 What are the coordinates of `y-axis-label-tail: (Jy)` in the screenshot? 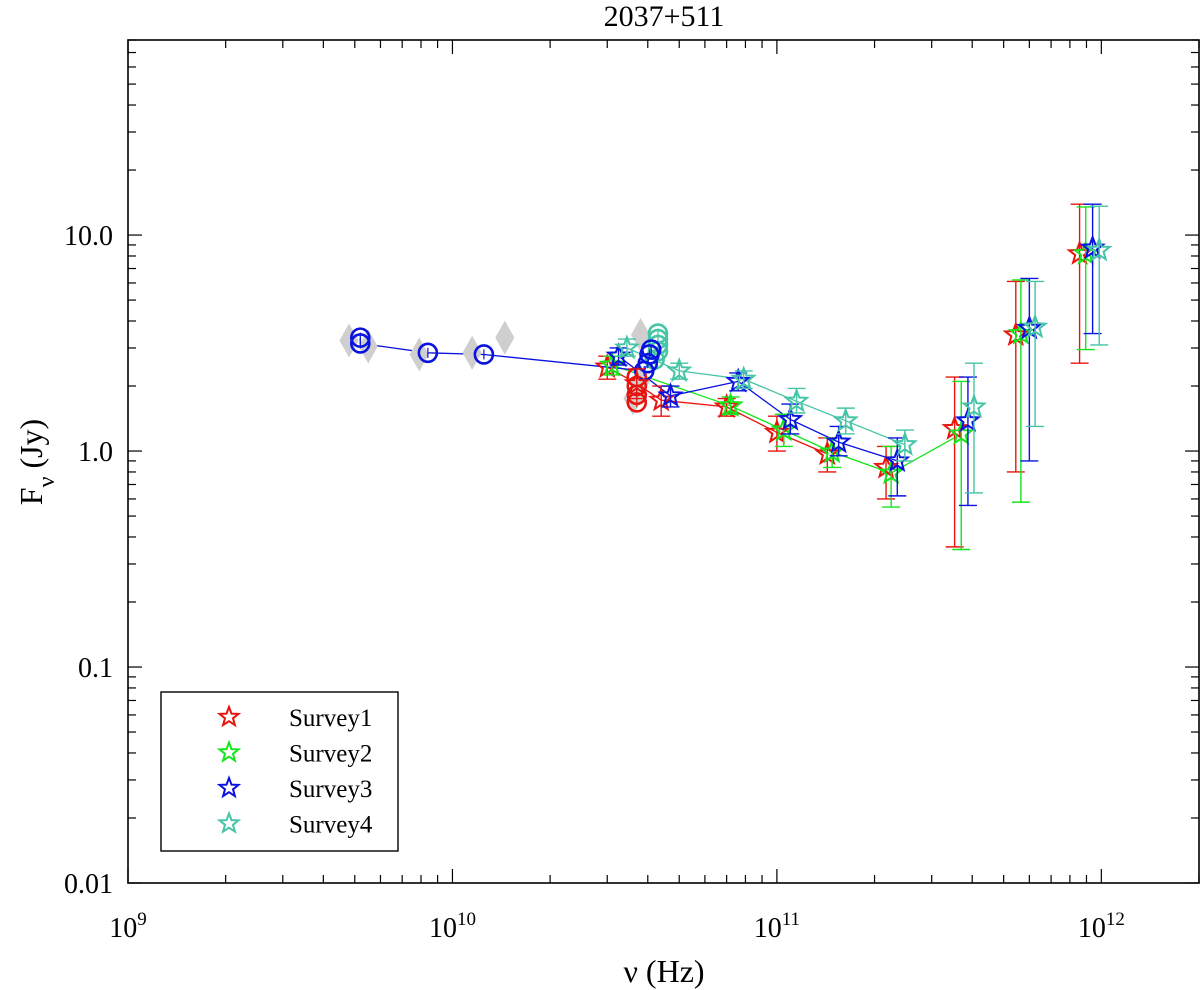 It's located at (31, 448).